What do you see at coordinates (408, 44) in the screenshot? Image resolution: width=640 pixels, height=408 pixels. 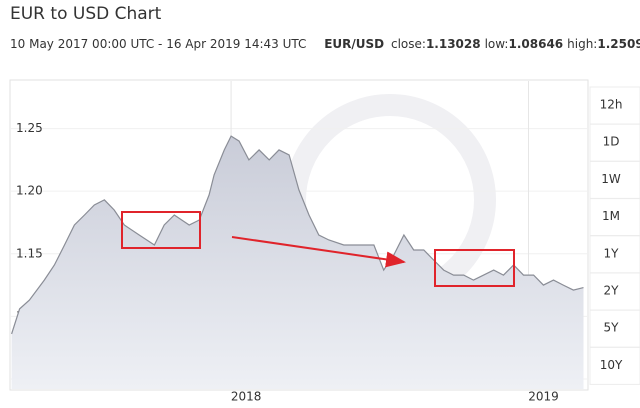 I see `stat-label: close:` at bounding box center [408, 44].